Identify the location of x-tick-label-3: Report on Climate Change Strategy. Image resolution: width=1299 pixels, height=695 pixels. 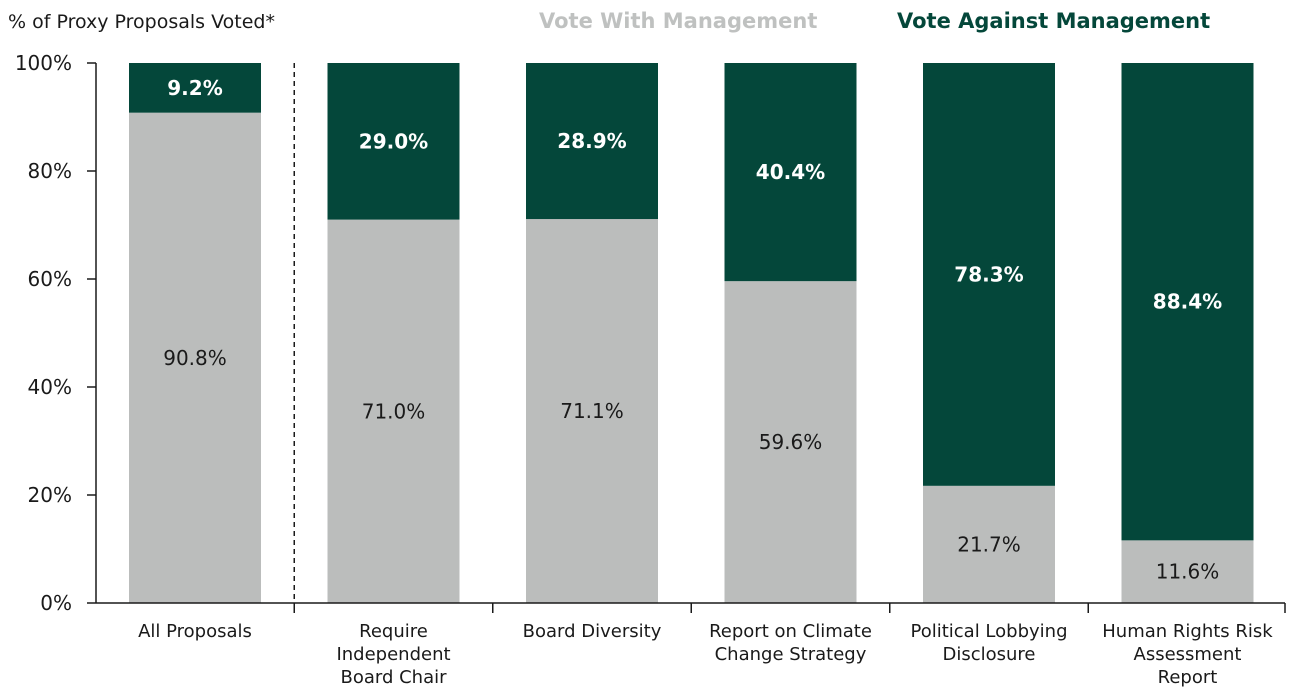
(790, 643).